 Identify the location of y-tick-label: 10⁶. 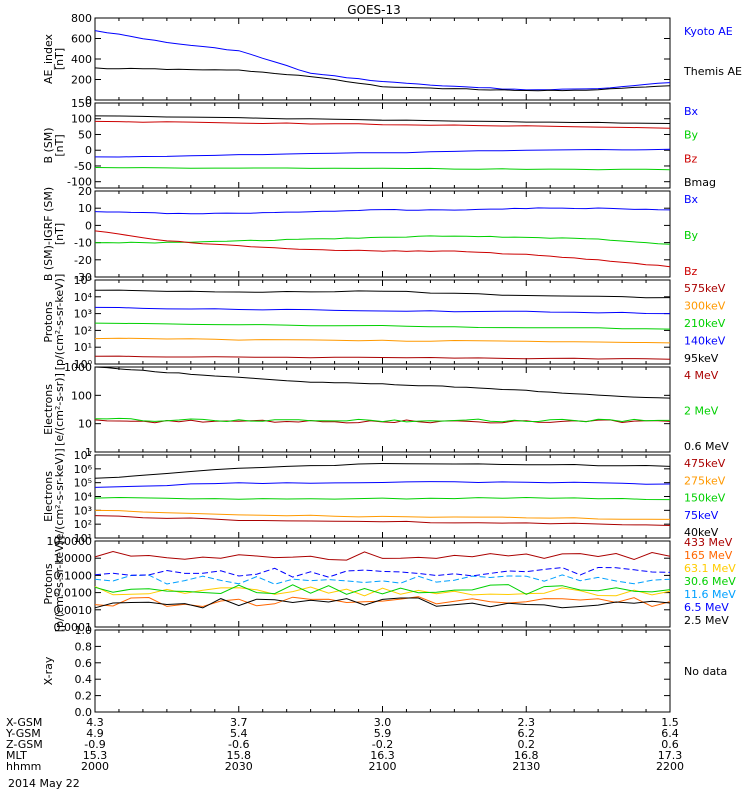
(83, 469).